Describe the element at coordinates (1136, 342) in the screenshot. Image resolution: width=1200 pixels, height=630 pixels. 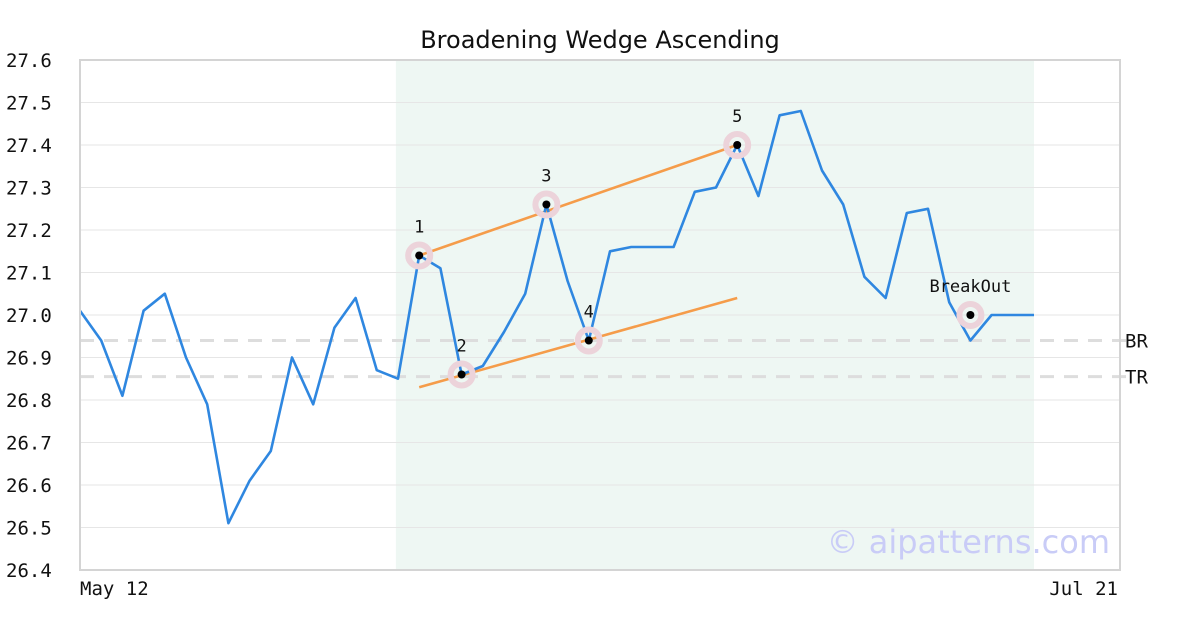
I see `reference-line-label: BR` at that location.